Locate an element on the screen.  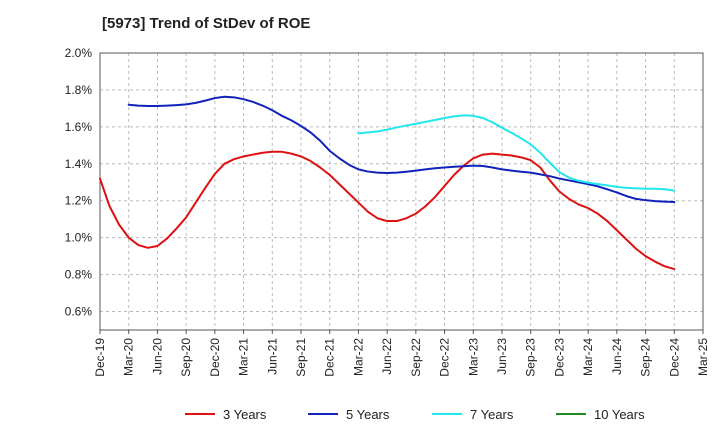
y-tick-label: 1.2% is located at coordinates (79, 201).